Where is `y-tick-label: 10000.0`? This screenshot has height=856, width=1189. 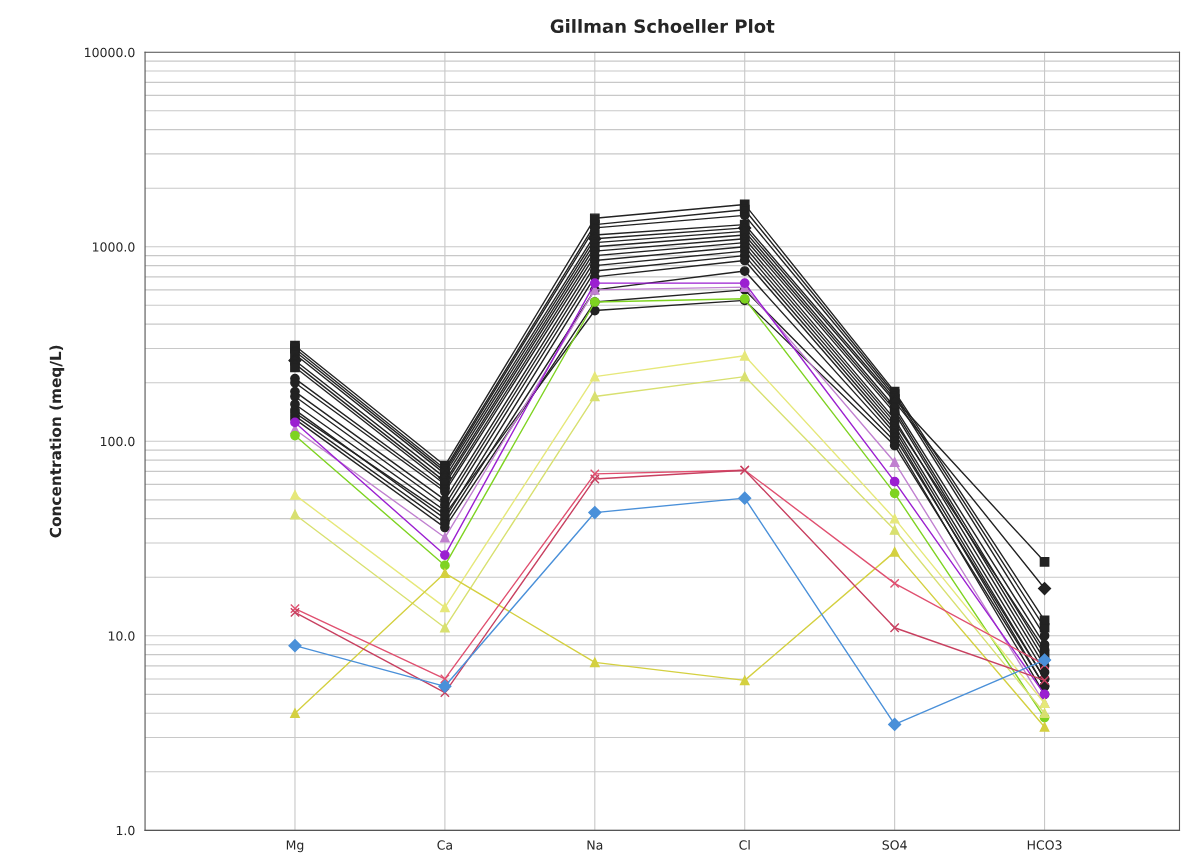
y-tick-label: 10000.0 is located at coordinates (110, 52).